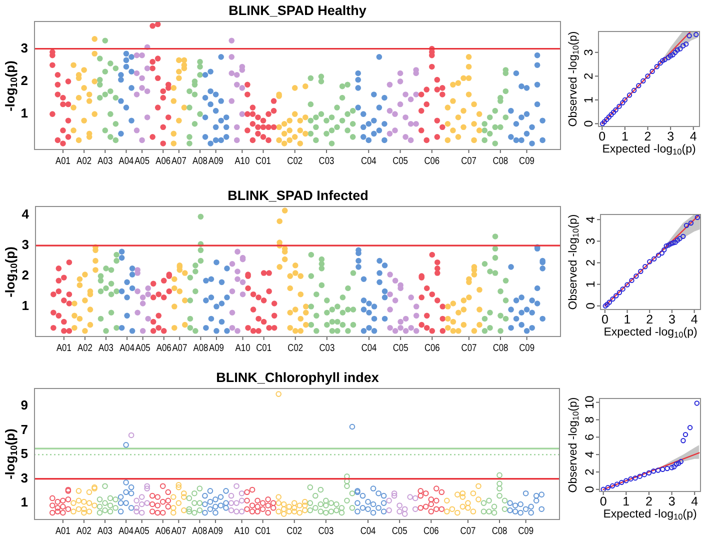 The image size is (709, 539). Describe the element at coordinates (216, 347) in the screenshot. I see `x-tick-label: A09` at that location.